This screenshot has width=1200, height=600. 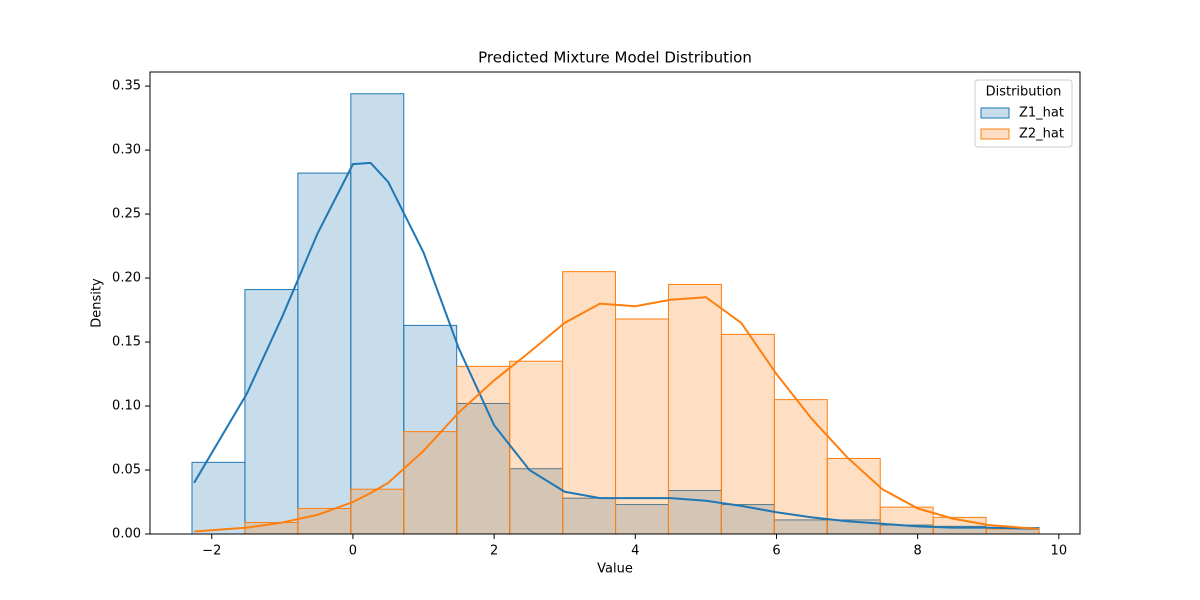 I want to click on x-tick-label: 0, so click(x=353, y=551).